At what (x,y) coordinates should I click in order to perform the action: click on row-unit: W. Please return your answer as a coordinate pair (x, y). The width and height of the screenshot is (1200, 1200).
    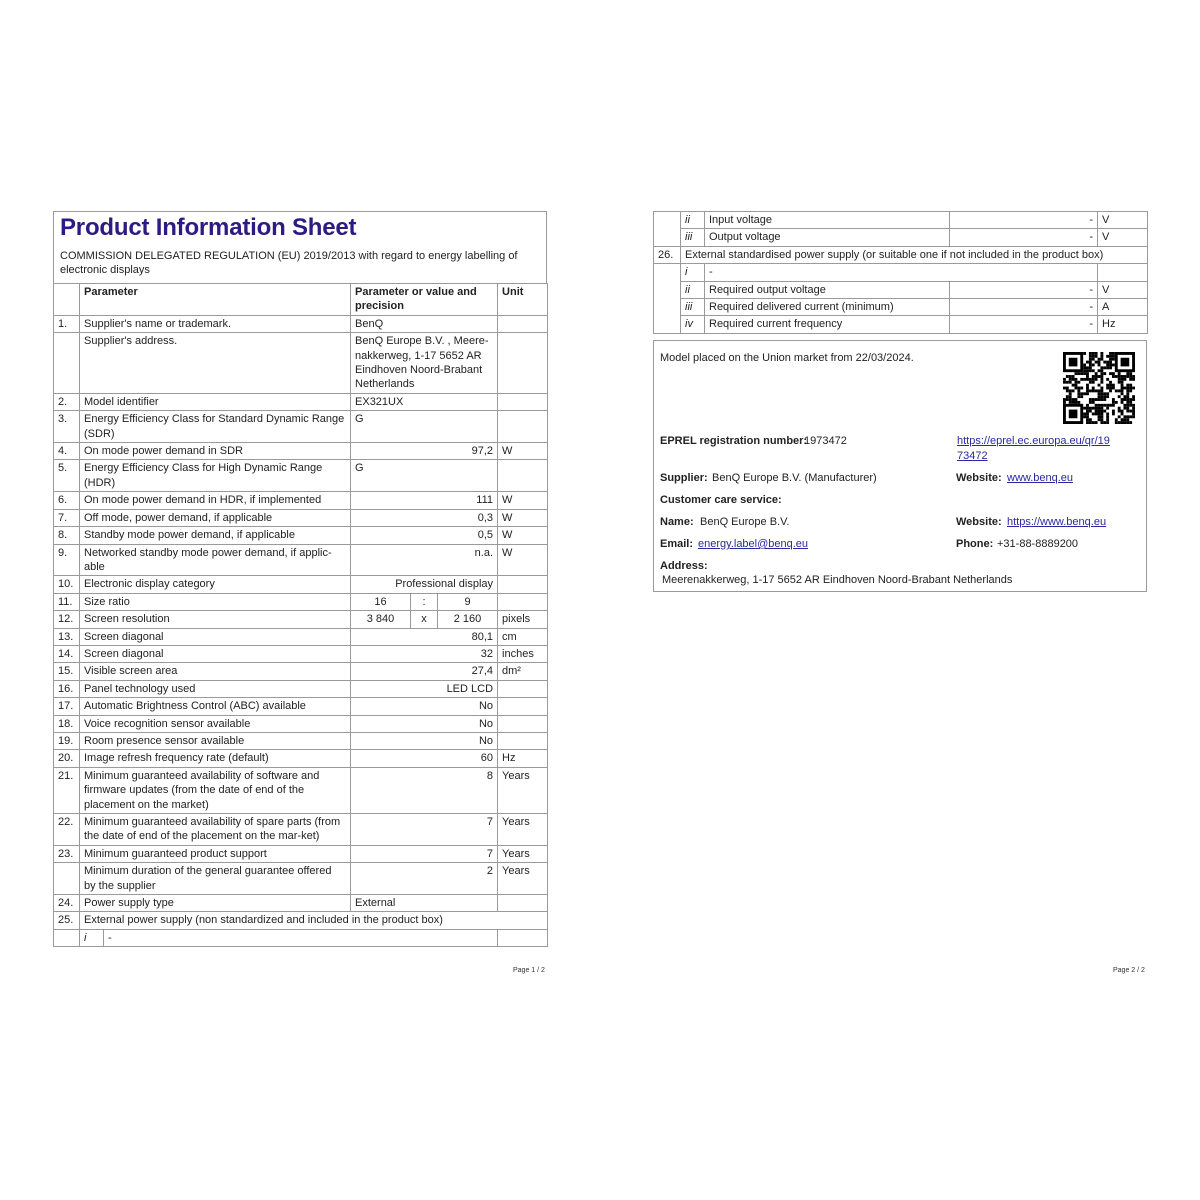
    Looking at the image, I should click on (523, 560).